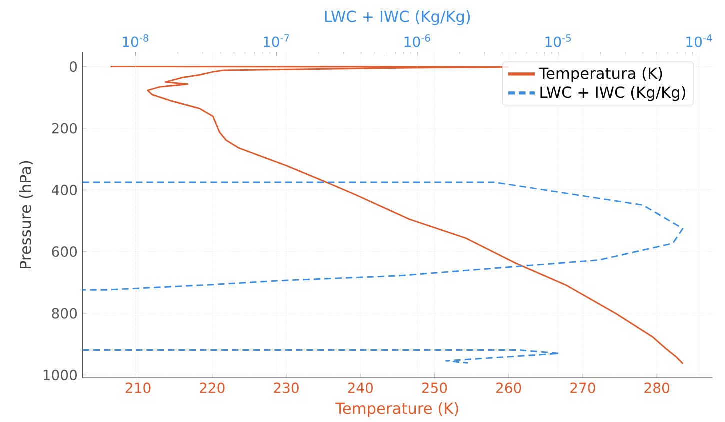 Image resolution: width=725 pixels, height=422 pixels. I want to click on x-tick-label: 230, so click(286, 388).